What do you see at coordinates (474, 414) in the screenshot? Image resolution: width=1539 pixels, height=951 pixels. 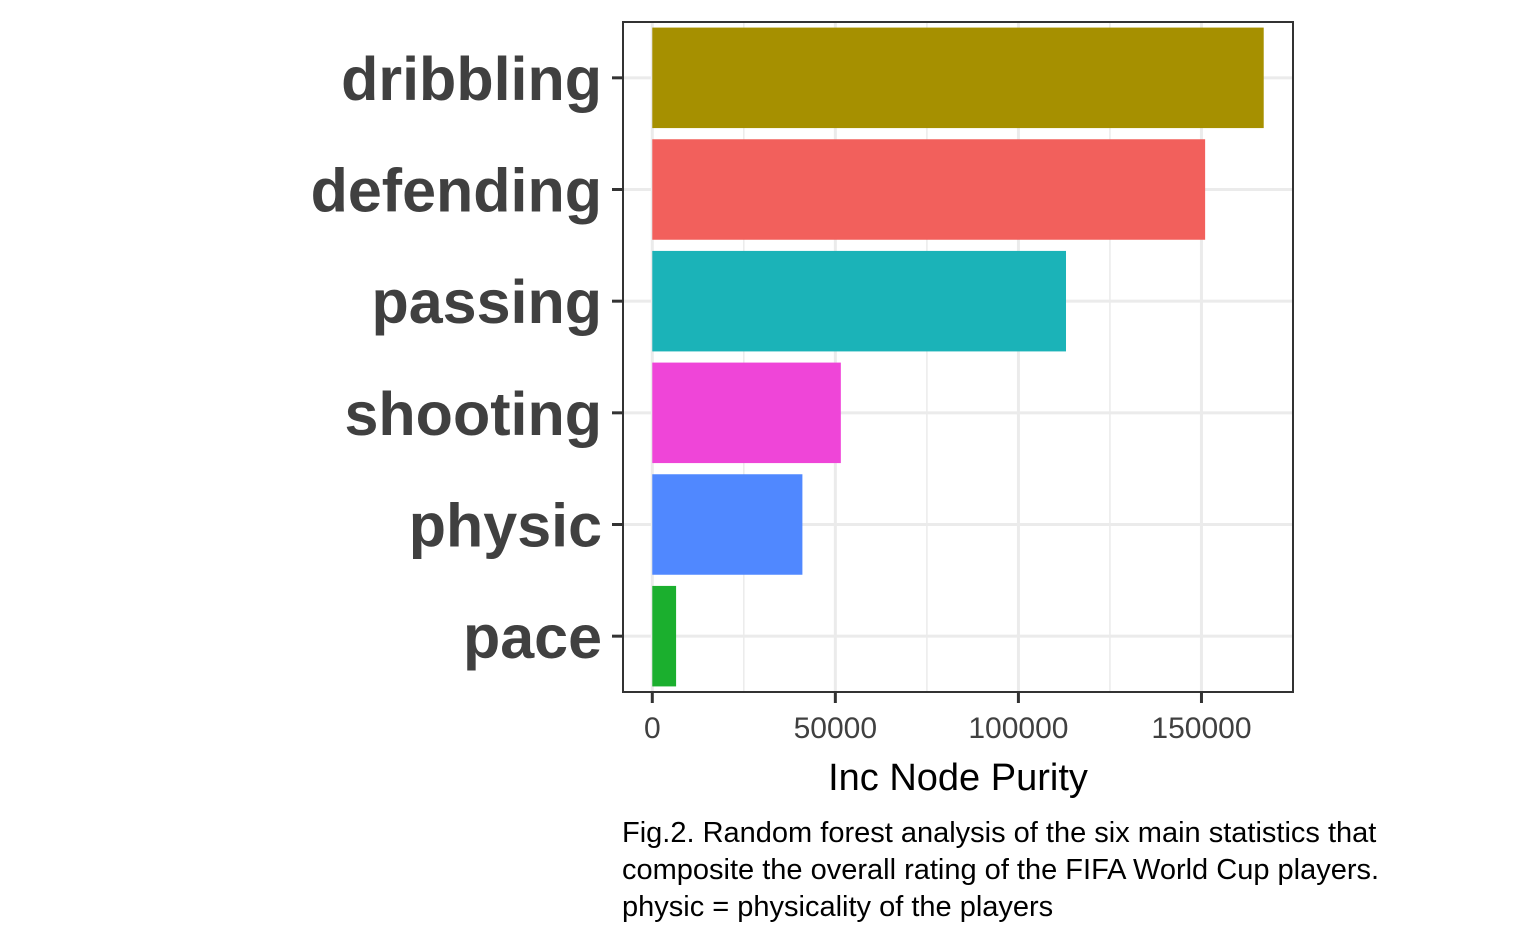 I see `y-tick-label: shooting` at bounding box center [474, 414].